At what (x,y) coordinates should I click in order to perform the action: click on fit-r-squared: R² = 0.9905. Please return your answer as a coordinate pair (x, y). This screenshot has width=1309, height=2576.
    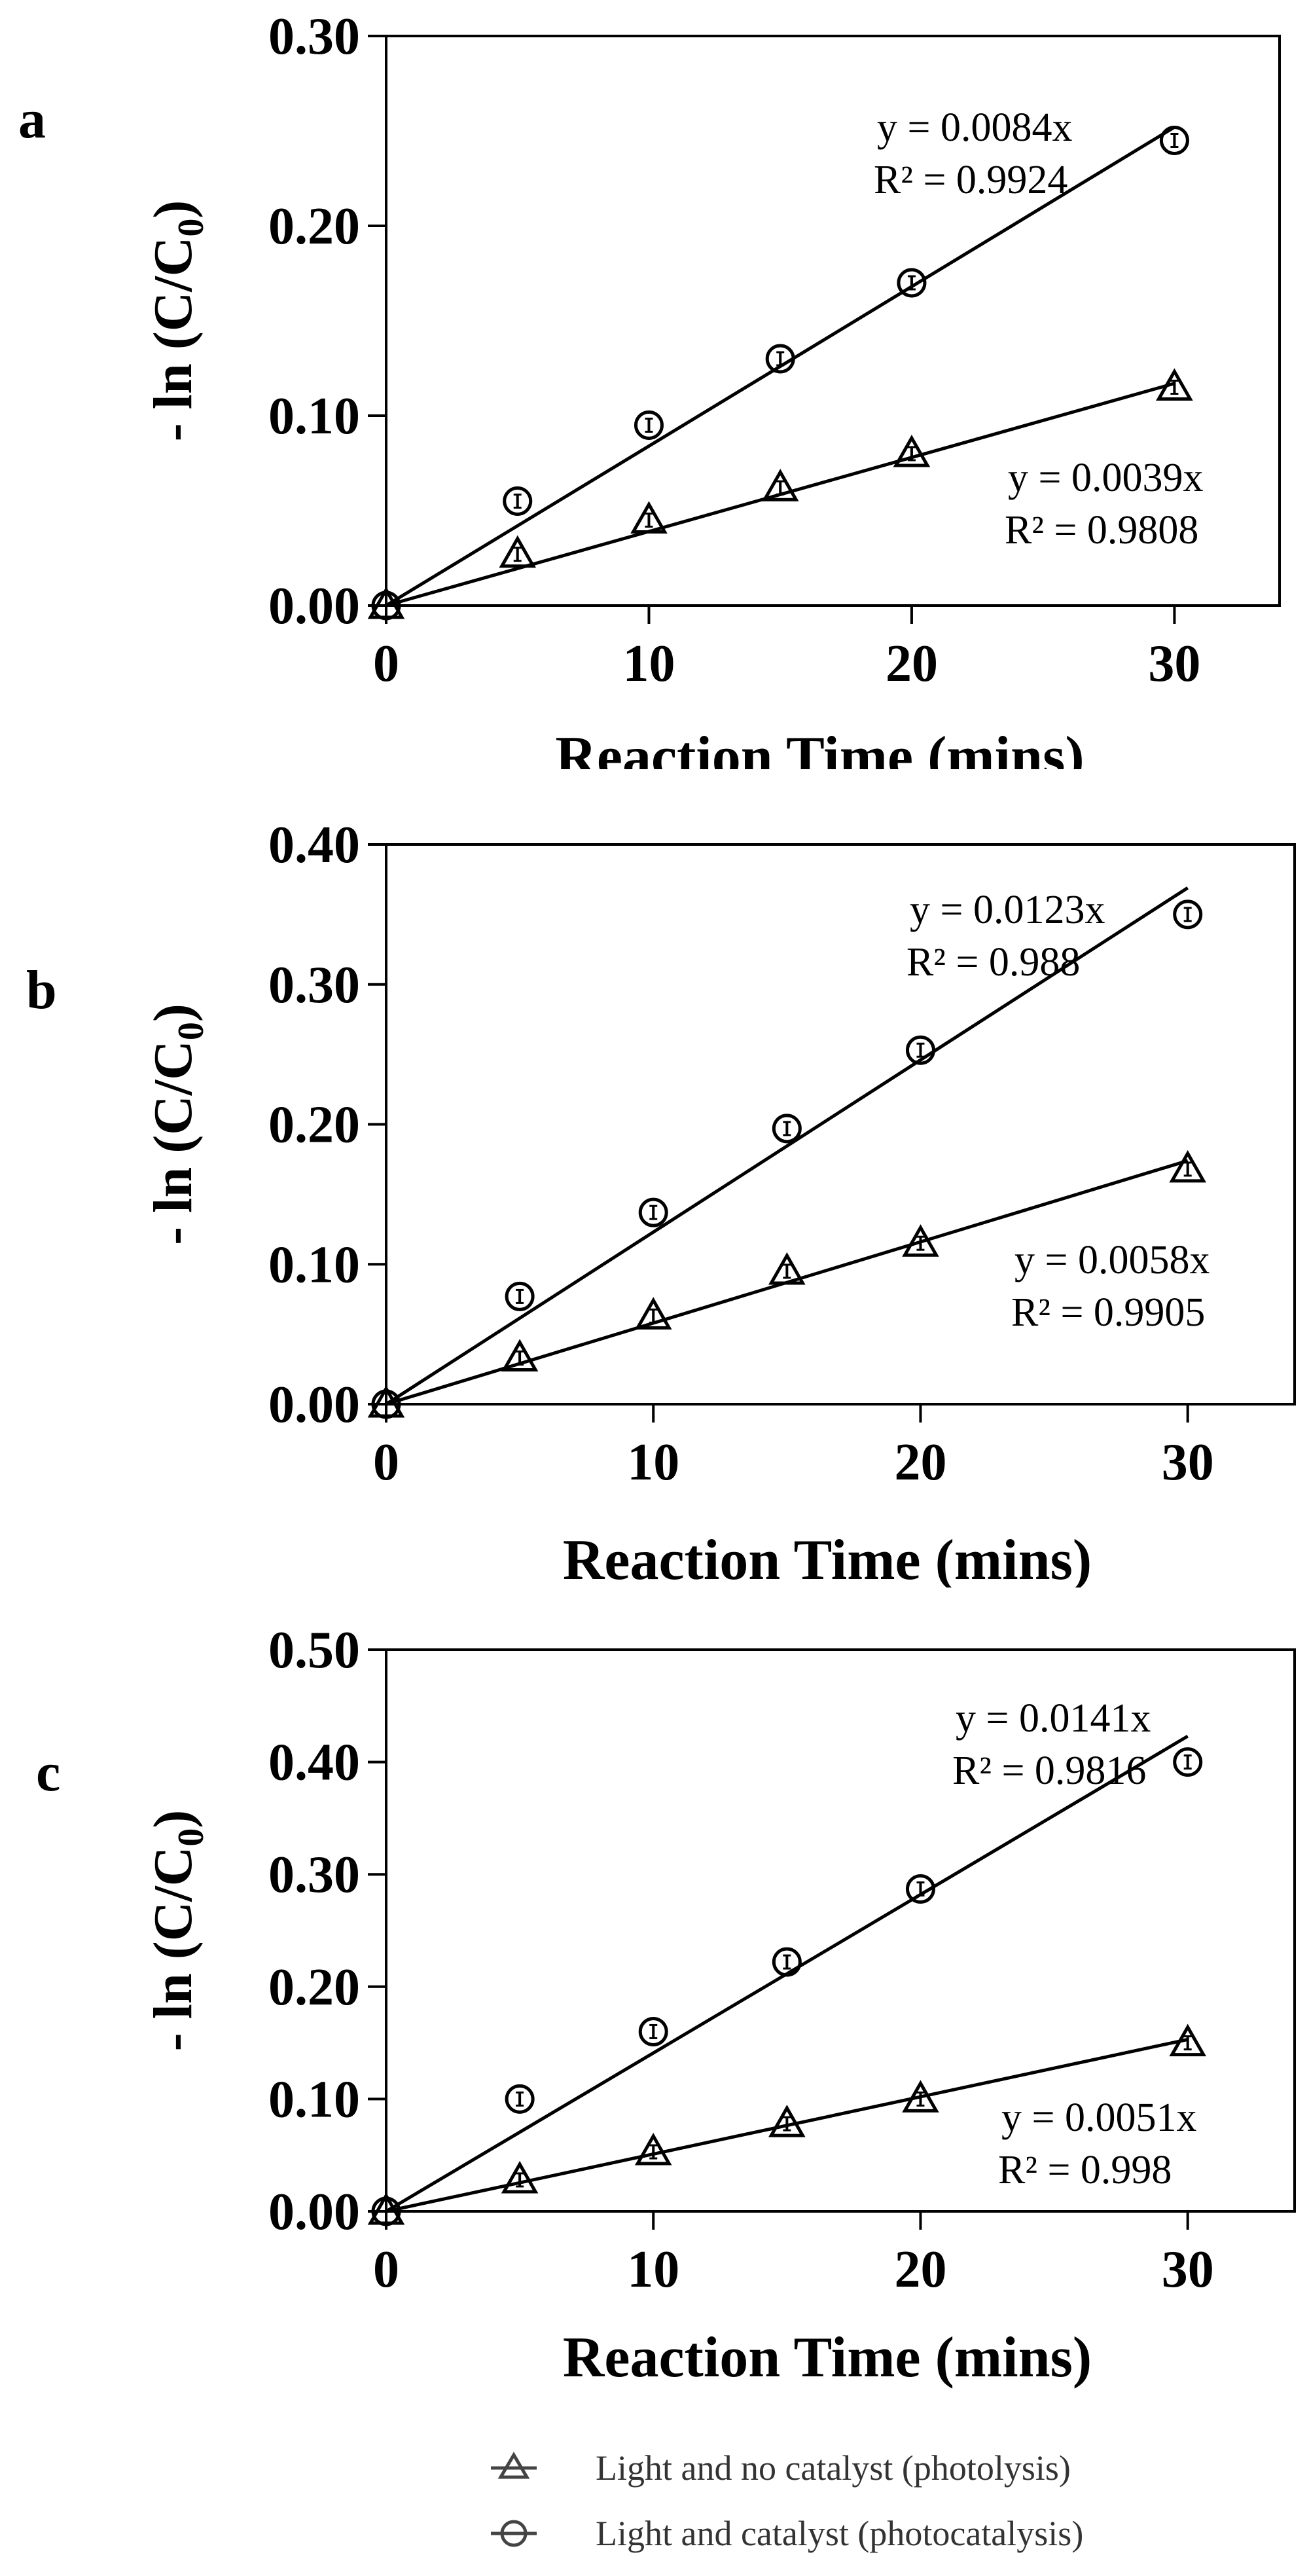
    Looking at the image, I should click on (1108, 1312).